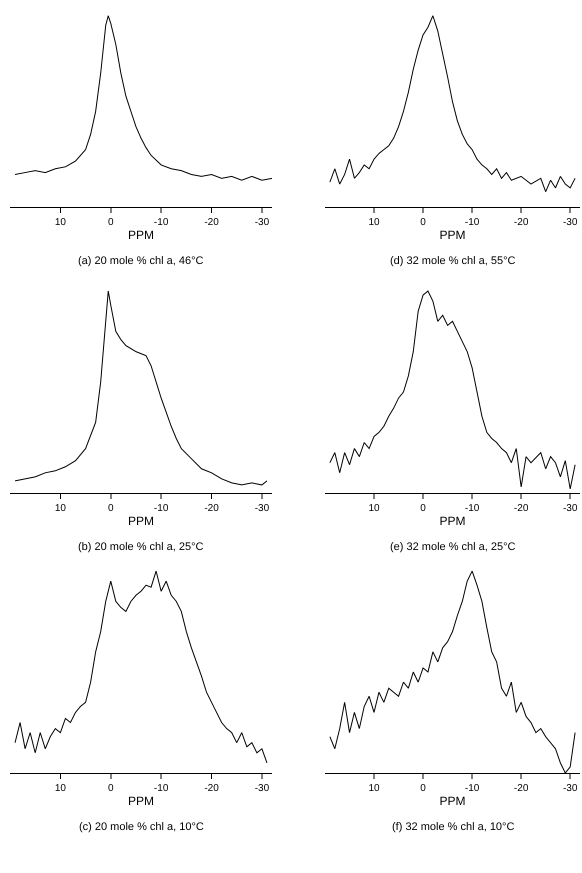 The height and width of the screenshot is (873, 582). I want to click on text: (d) 32 mole % chl a, 55°C, so click(453, 261).